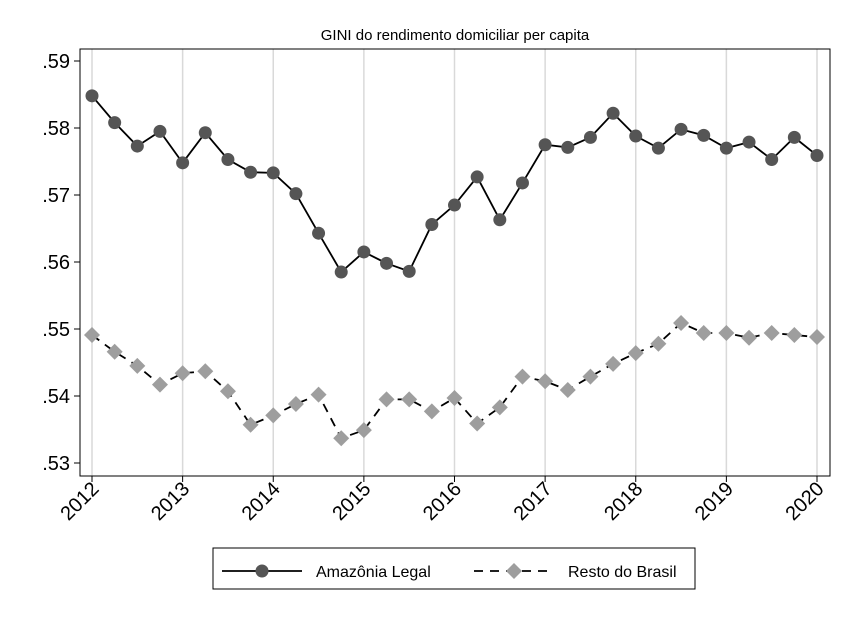  I want to click on y-tick-label: .57, so click(56, 196).